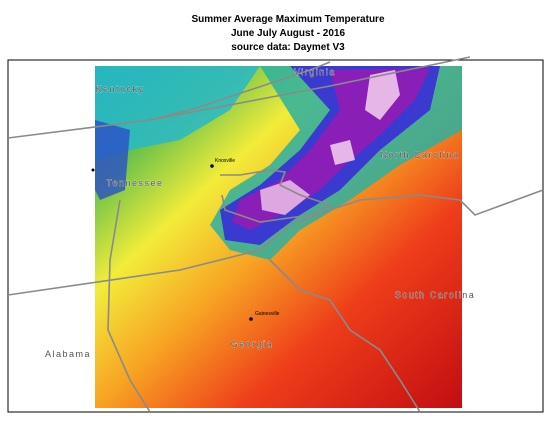 The height and width of the screenshot is (425, 550). I want to click on state-label: Georgia, so click(252, 344).